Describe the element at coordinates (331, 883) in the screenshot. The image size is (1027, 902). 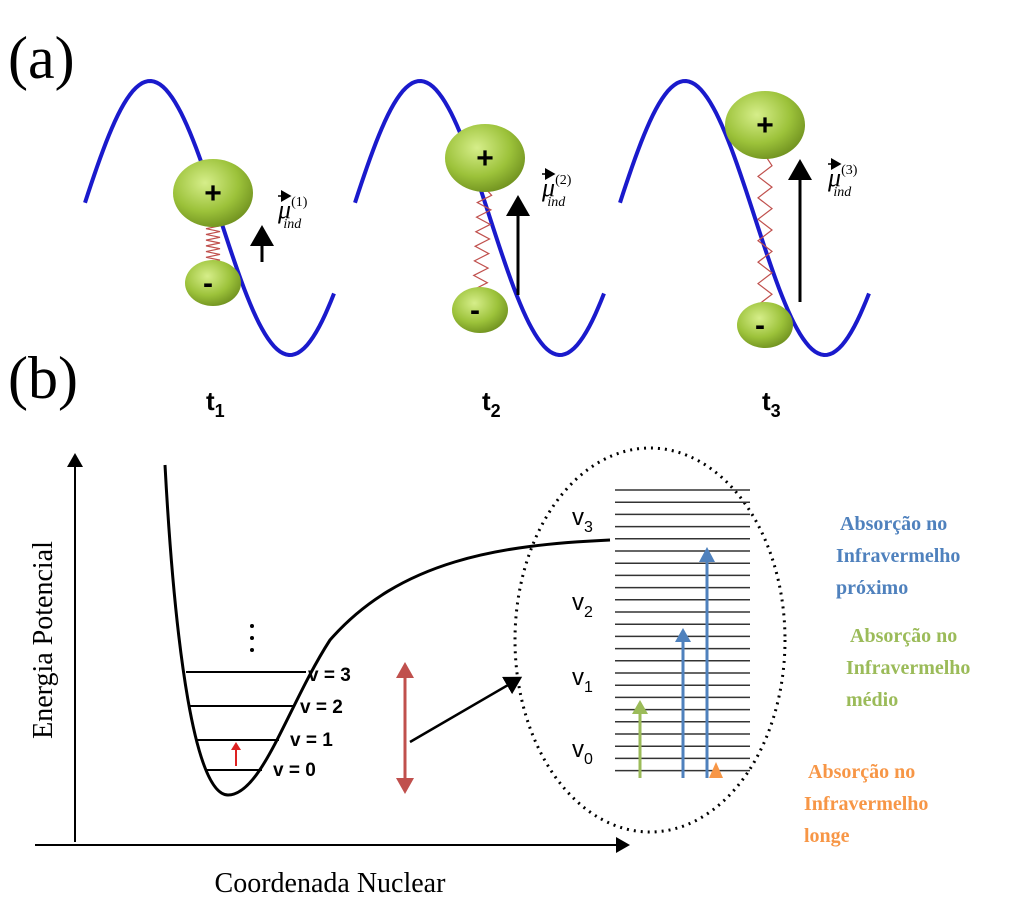
I see `x-axis-title: Coordenada Nuclear` at that location.